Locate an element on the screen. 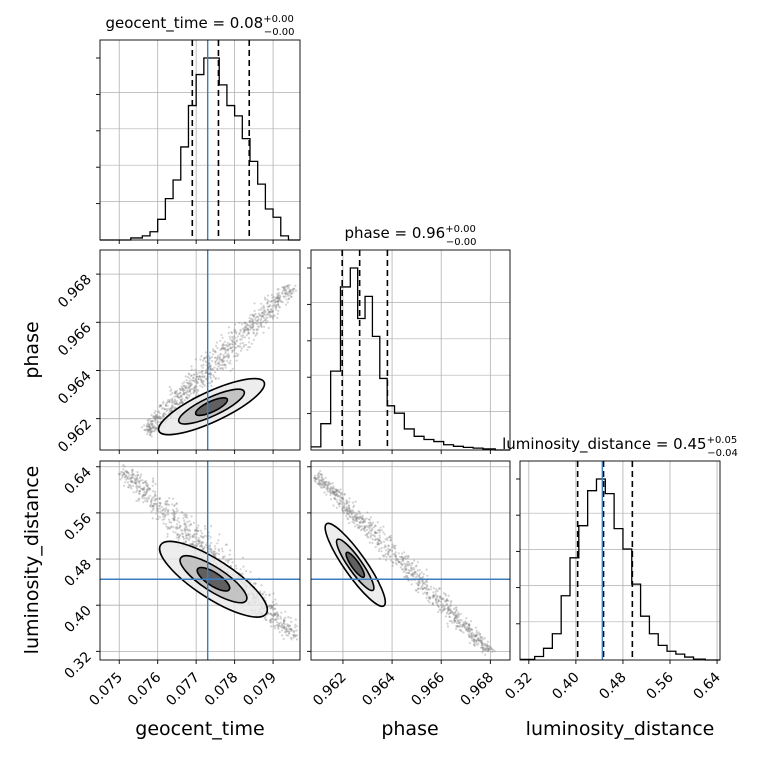 This screenshot has width=760, height=760. panel-frame-luminosity_distance is located at coordinates (620, 560).